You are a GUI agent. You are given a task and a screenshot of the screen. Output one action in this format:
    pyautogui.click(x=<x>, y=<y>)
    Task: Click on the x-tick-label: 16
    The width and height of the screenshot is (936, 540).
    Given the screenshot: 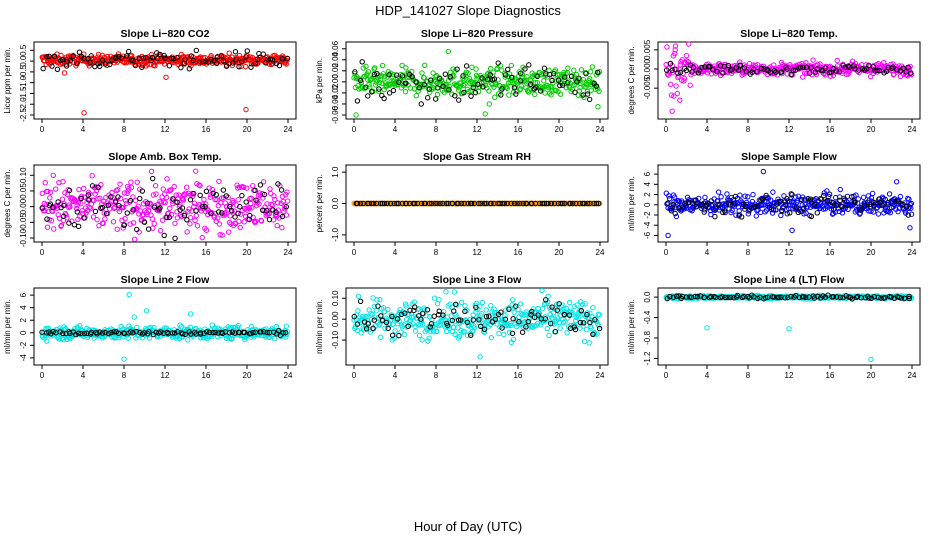 What is the action you would take?
    pyautogui.click(x=830, y=375)
    